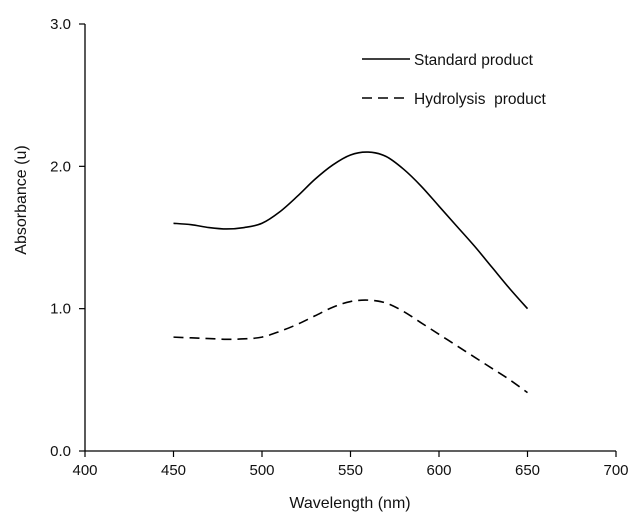 The image size is (631, 515). I want to click on x-tick-label: 500, so click(261, 470).